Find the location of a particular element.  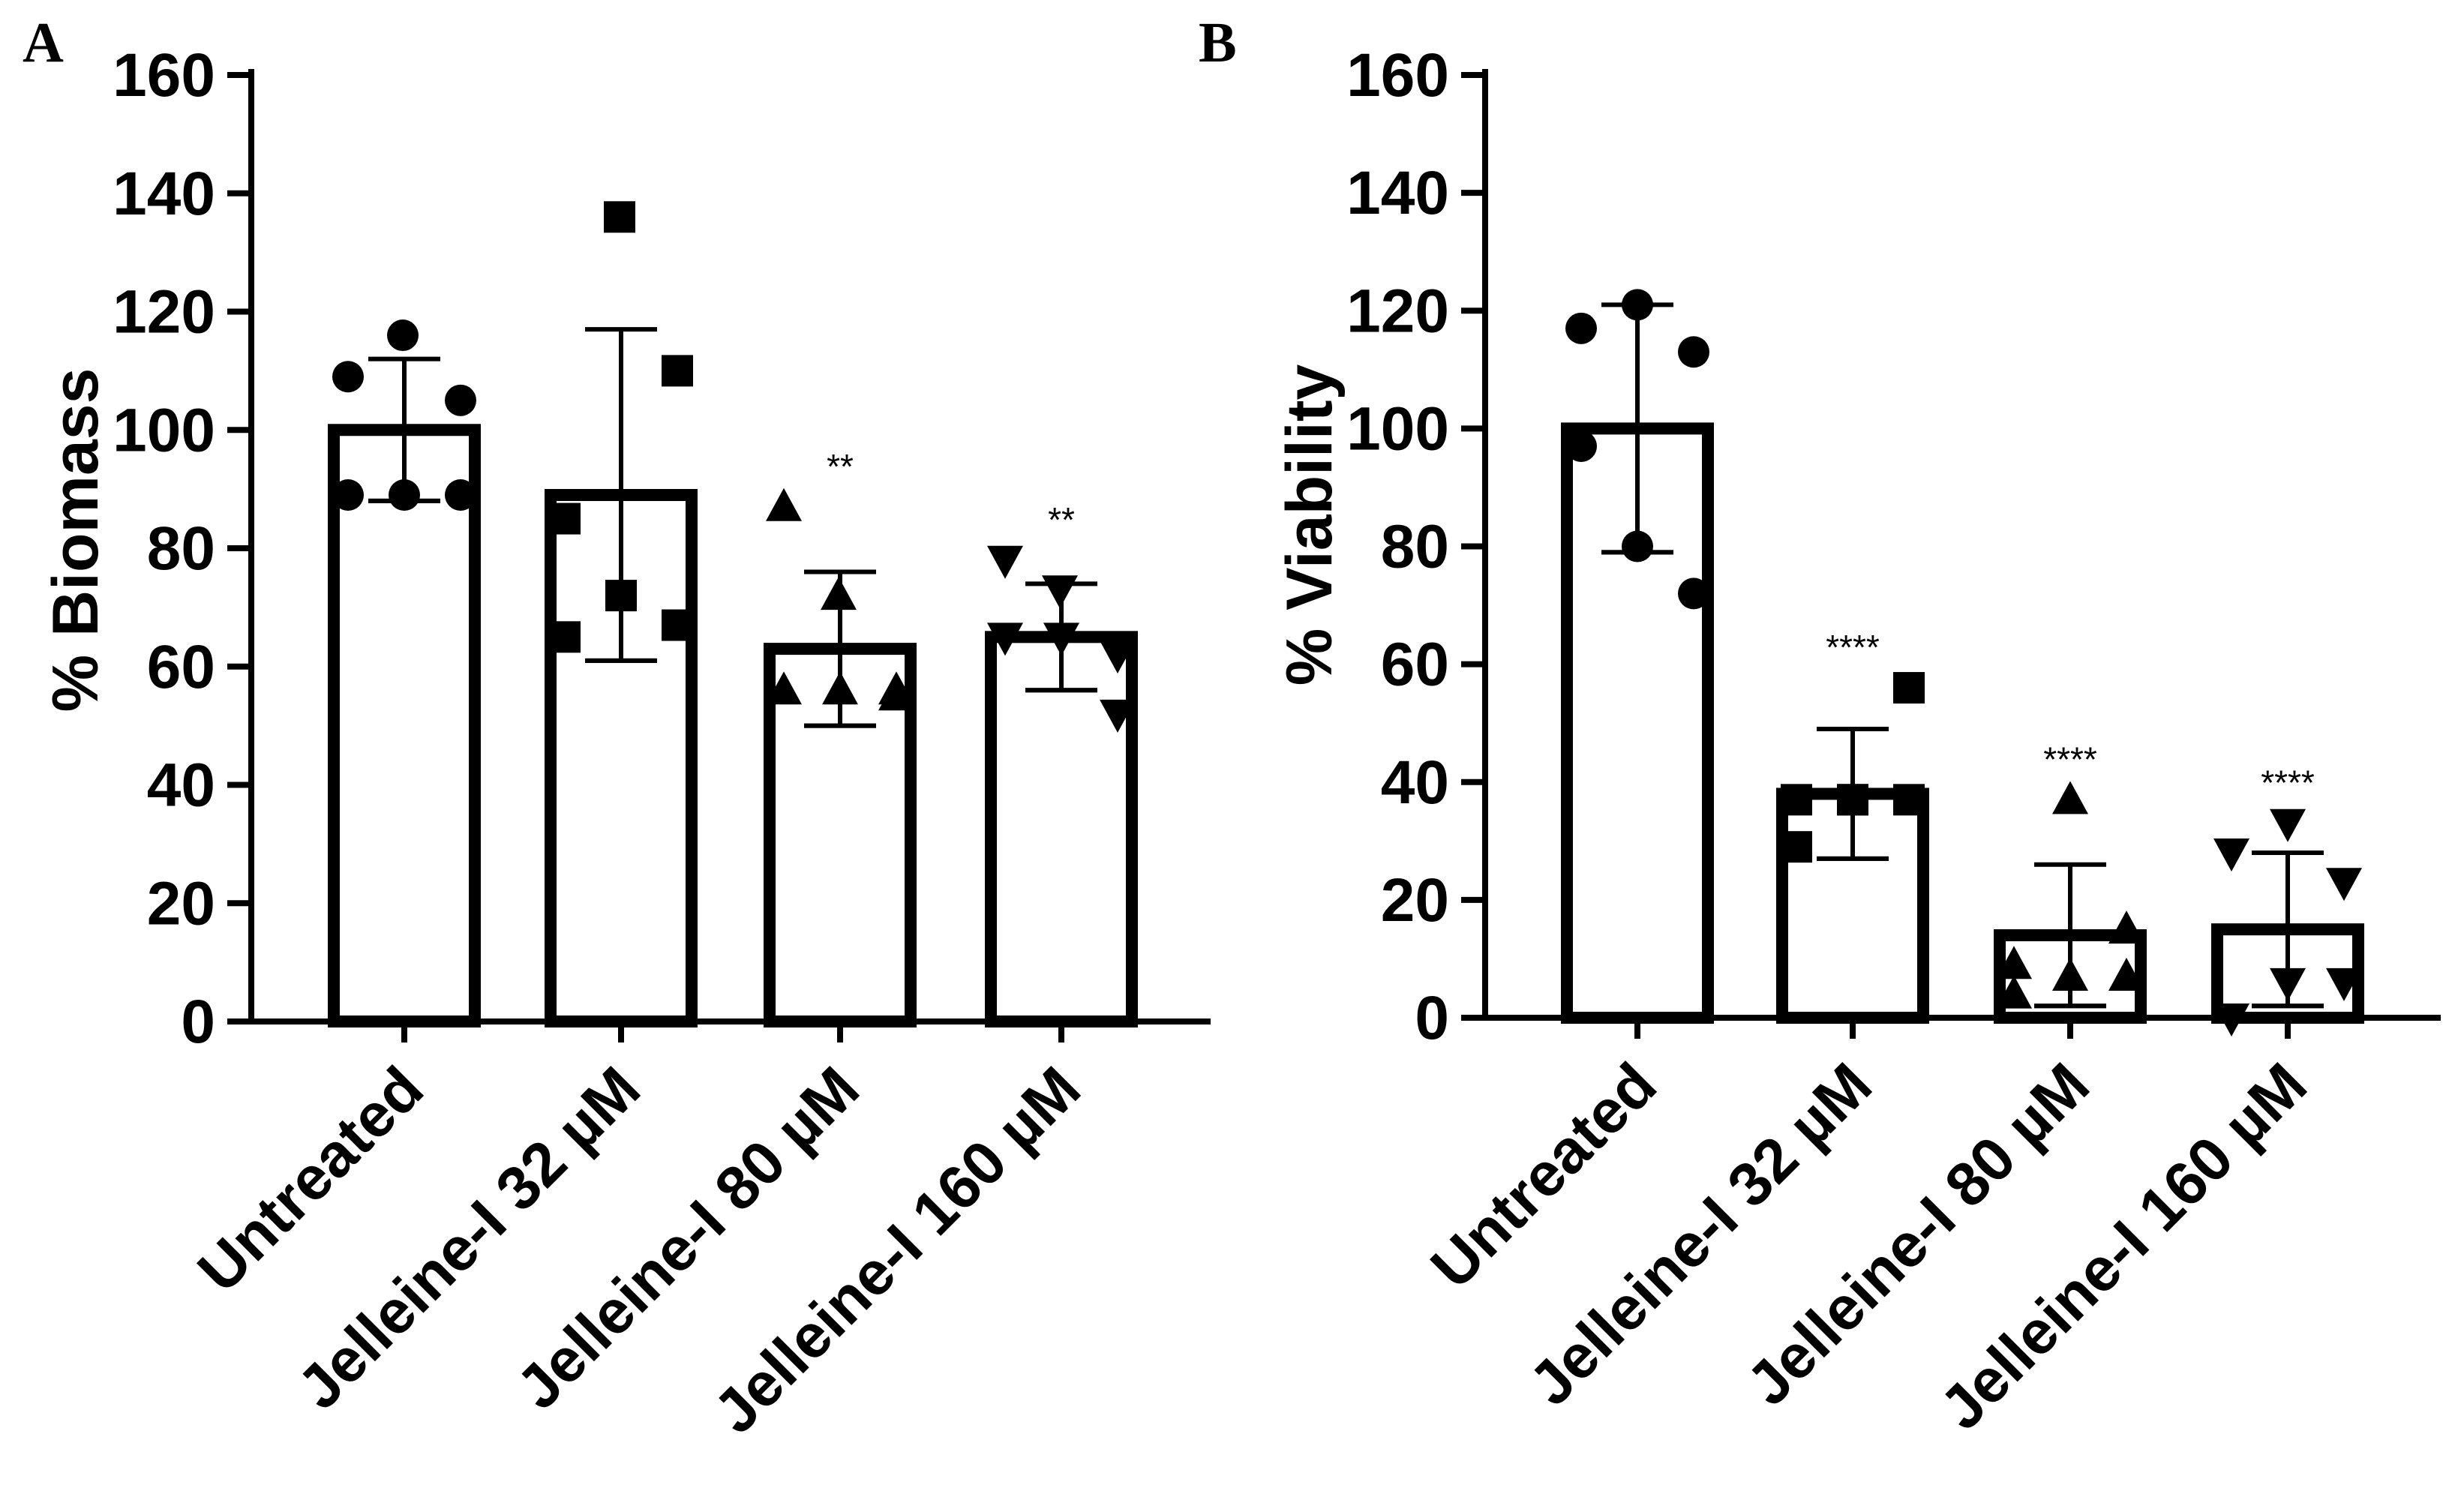

panel-a-y-tick-label: 20 is located at coordinates (181, 903).